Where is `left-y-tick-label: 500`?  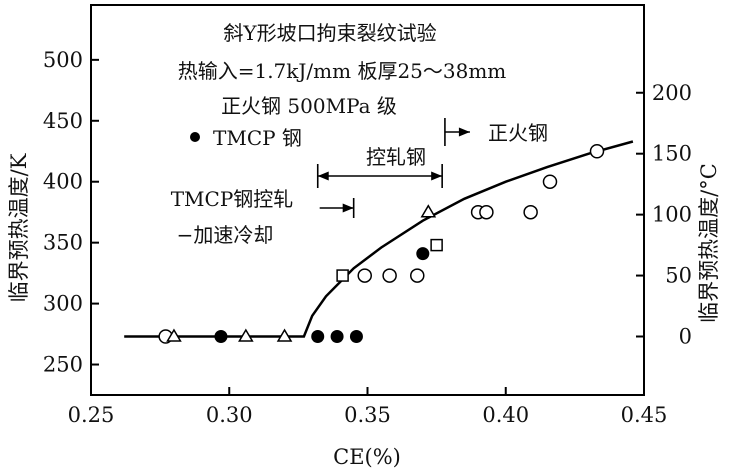 left-y-tick-label: 500 is located at coordinates (63, 60).